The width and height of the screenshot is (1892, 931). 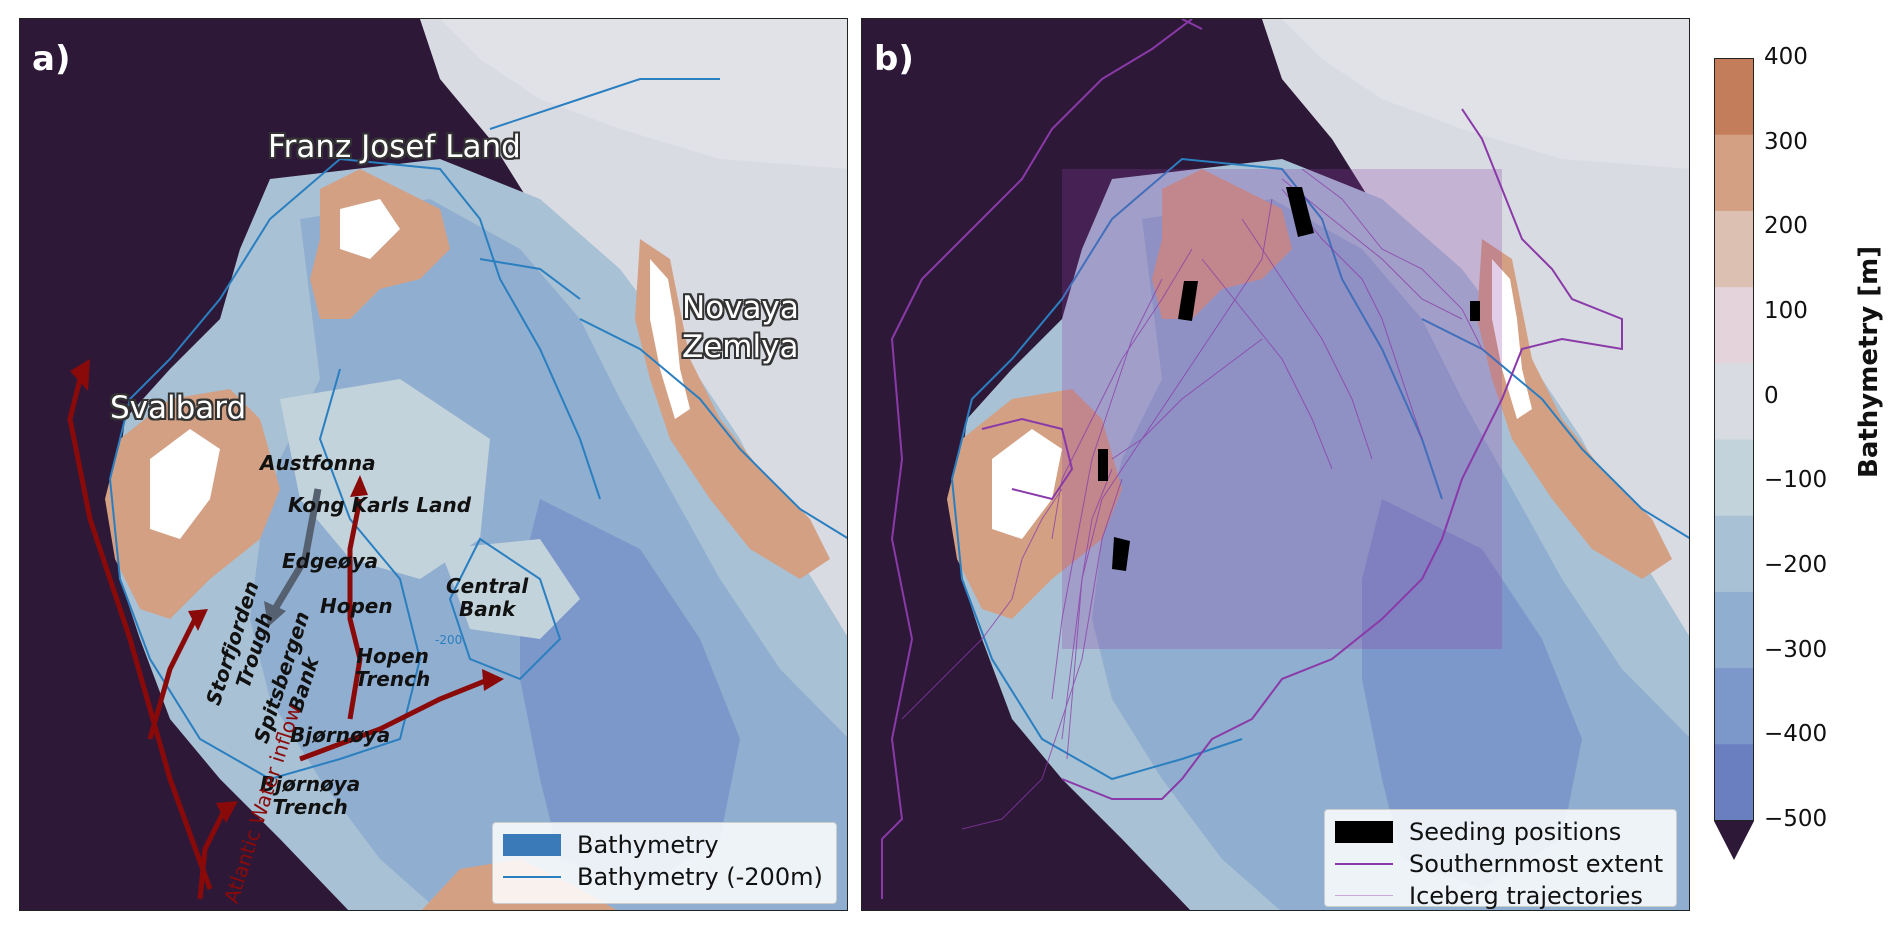 I want to click on seeding-position-svalbard-north, so click(x=1103, y=465).